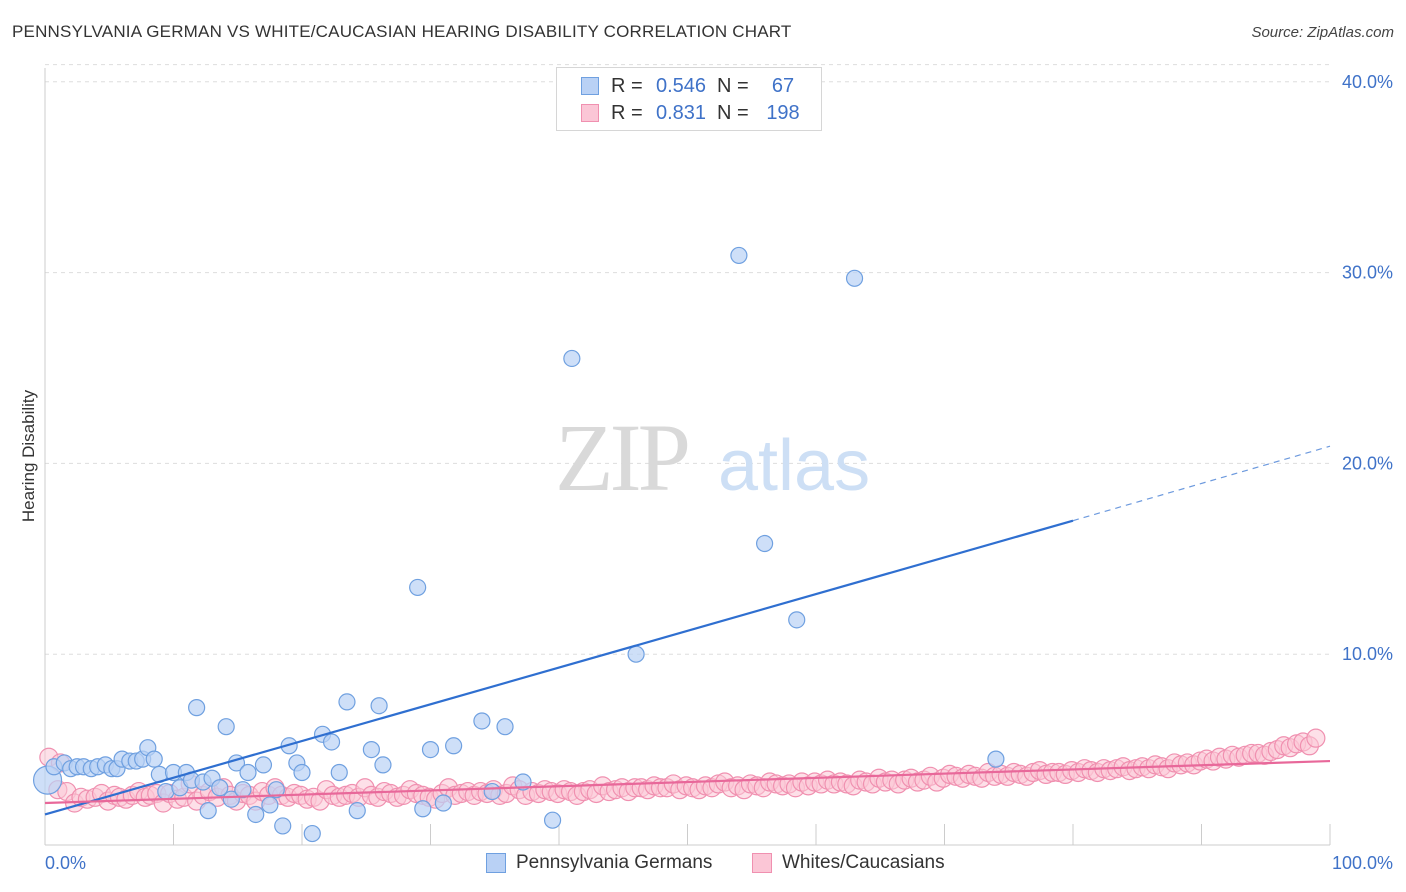 The width and height of the screenshot is (1406, 892). Describe the element at coordinates (681, 112) in the screenshot. I see `legend-r-value: 0.831` at that location.